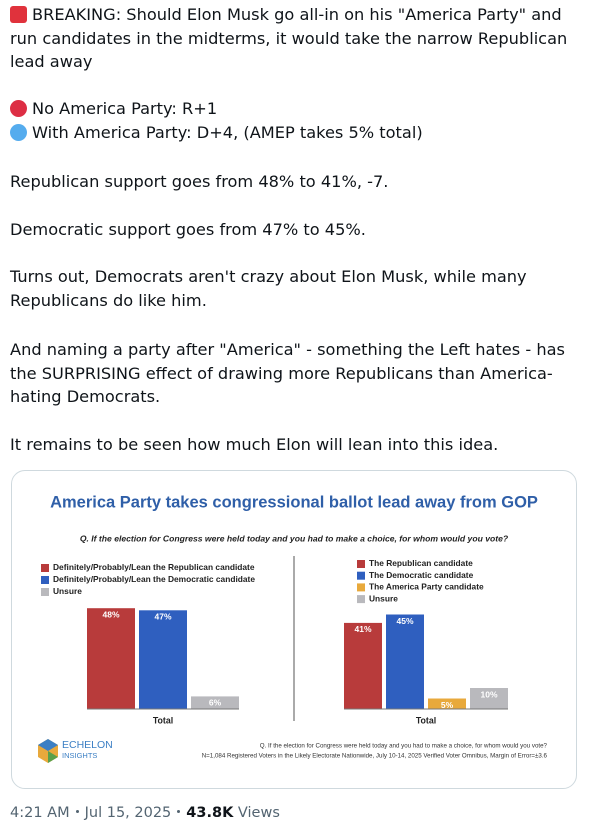 Image resolution: width=592 pixels, height=822 pixels. I want to click on tweet-footer: 4:21 AM Jul 15, 2025 43.8K Views, so click(145, 813).